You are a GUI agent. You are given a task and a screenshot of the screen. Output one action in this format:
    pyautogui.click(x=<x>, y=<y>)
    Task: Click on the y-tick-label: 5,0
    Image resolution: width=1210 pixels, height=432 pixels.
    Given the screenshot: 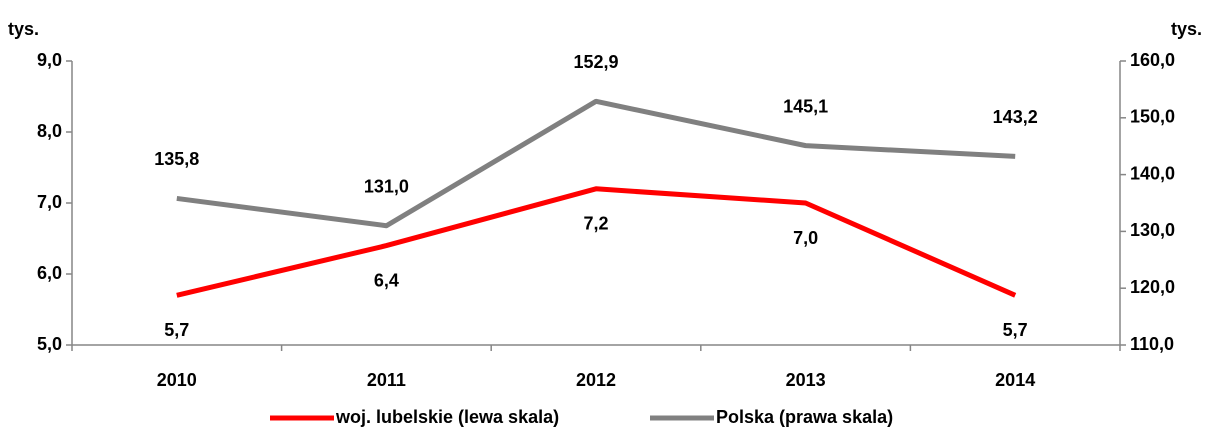 What is the action you would take?
    pyautogui.click(x=49, y=344)
    